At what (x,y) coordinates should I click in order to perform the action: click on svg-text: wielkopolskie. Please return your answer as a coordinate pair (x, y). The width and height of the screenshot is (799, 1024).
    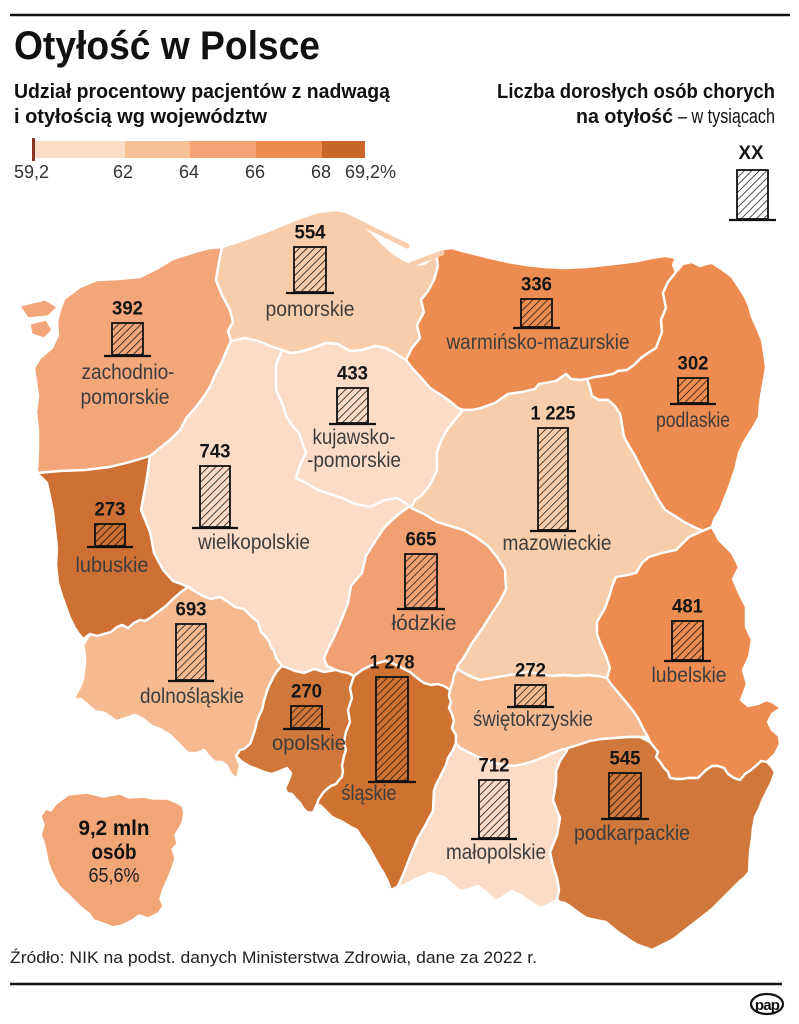
    Looking at the image, I should click on (253, 542).